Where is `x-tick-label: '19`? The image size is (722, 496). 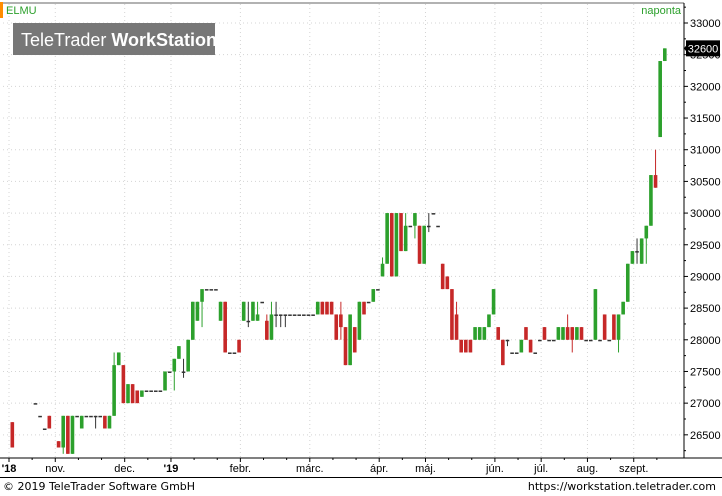 x-tick-label: '19 is located at coordinates (171, 469).